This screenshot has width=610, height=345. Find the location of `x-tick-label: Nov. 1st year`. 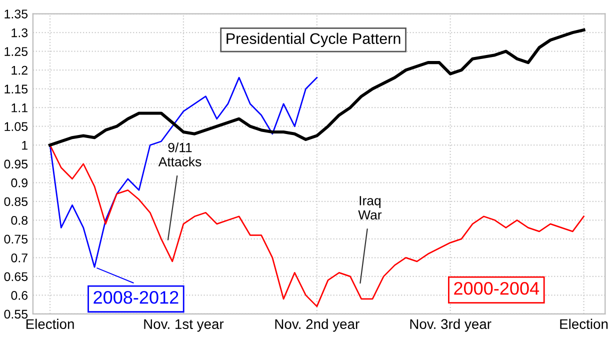

x-tick-label: Nov. 1st year is located at coordinates (184, 325).